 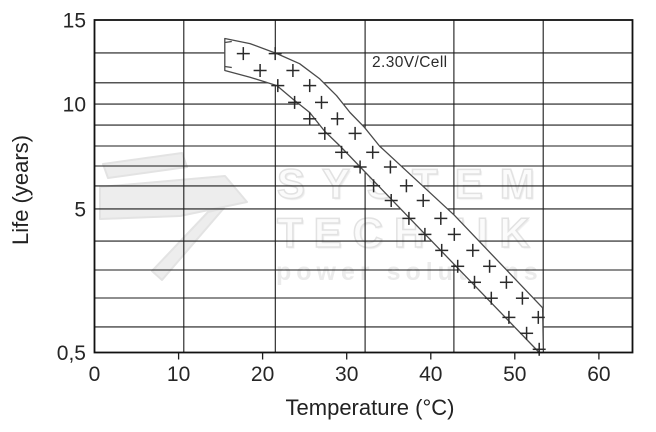 I want to click on cell-voltage-annotation: 2.30V/Cell, so click(x=410, y=62).